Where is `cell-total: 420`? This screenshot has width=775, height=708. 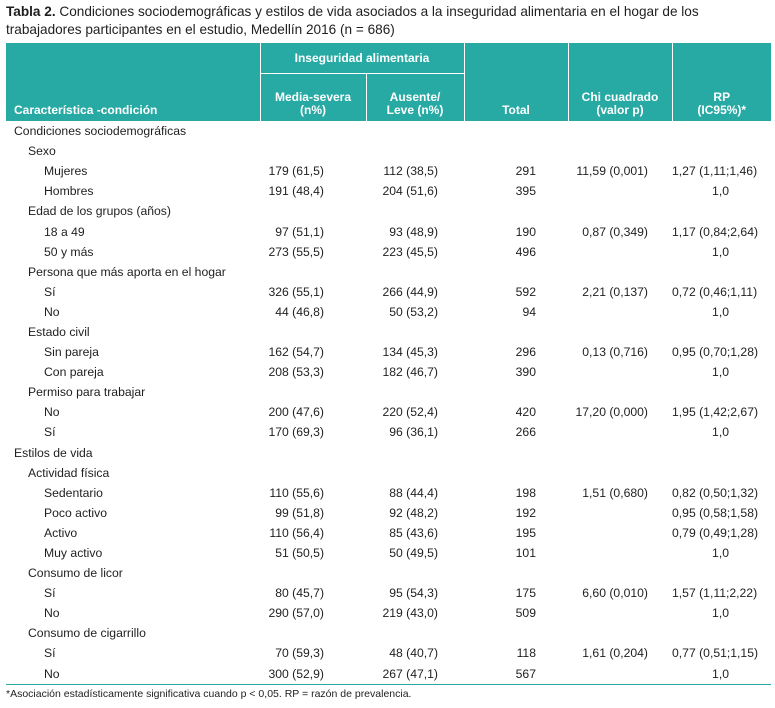 cell-total: 420 is located at coordinates (525, 412).